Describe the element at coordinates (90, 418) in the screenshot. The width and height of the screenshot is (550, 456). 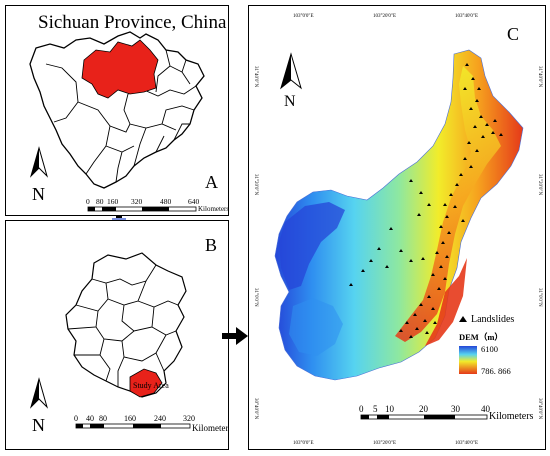
I see `panel-b-scale-tick-40: 40` at that location.